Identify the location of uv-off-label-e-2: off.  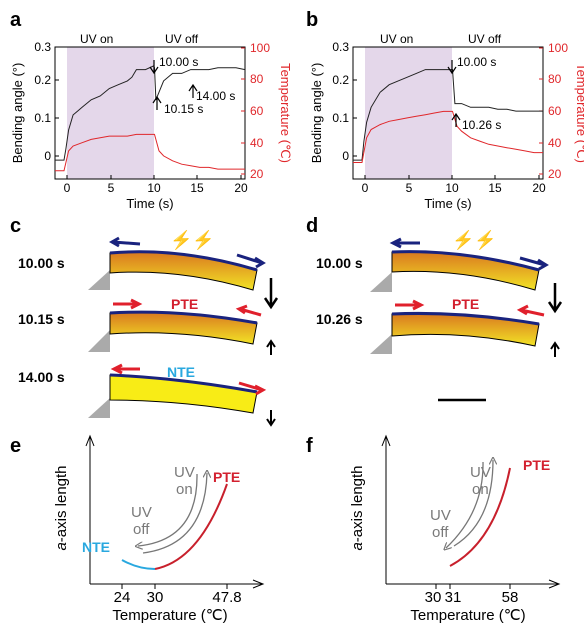
(141, 529).